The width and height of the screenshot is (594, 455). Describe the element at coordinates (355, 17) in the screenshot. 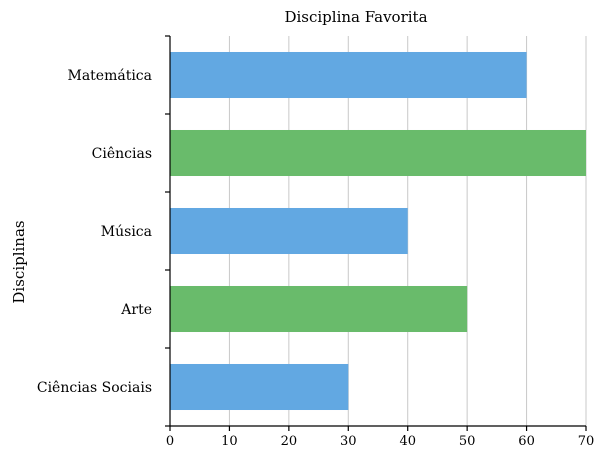

I see `chart-title: Disciplina Favorita` at that location.